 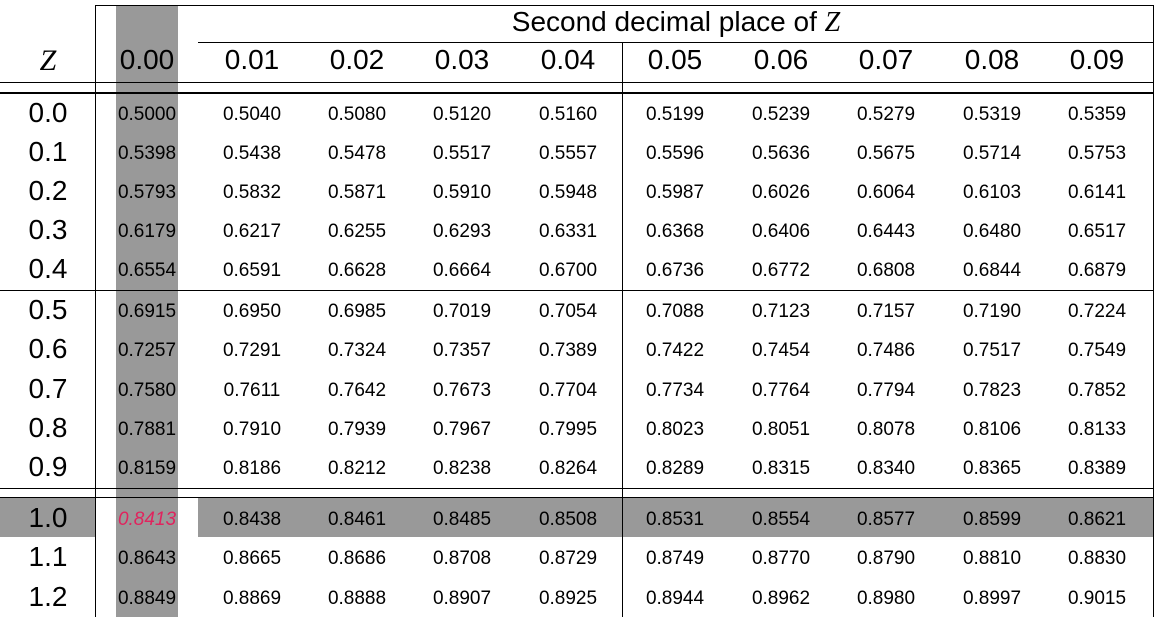 I want to click on table-cell: 0.7486, so click(x=886, y=350).